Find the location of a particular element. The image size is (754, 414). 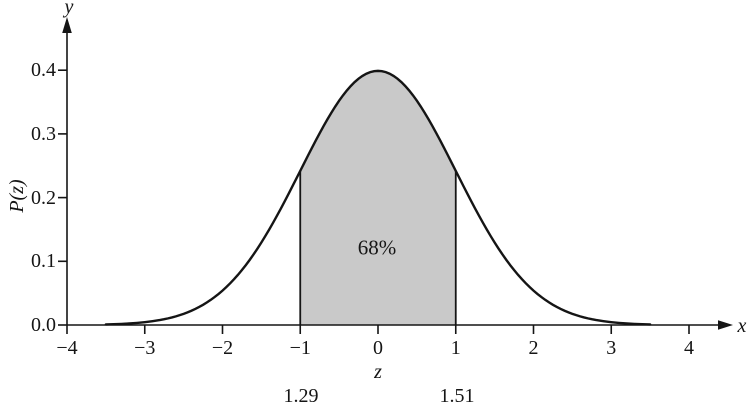

x-tick-label: 4 is located at coordinates (689, 348).